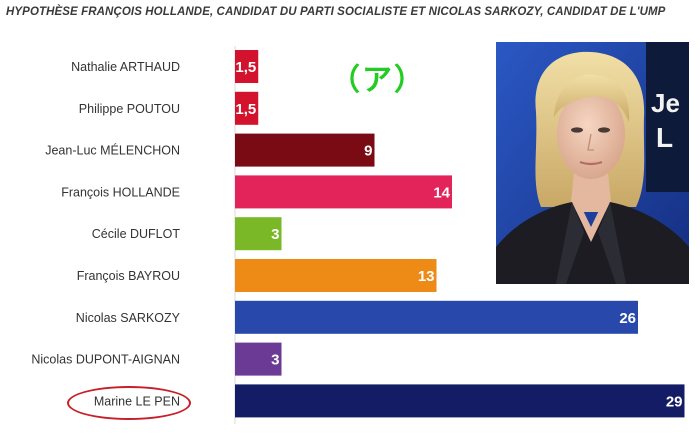 The image size is (700, 433). I want to click on candidate-label: François HOLLANDE, so click(120, 192).